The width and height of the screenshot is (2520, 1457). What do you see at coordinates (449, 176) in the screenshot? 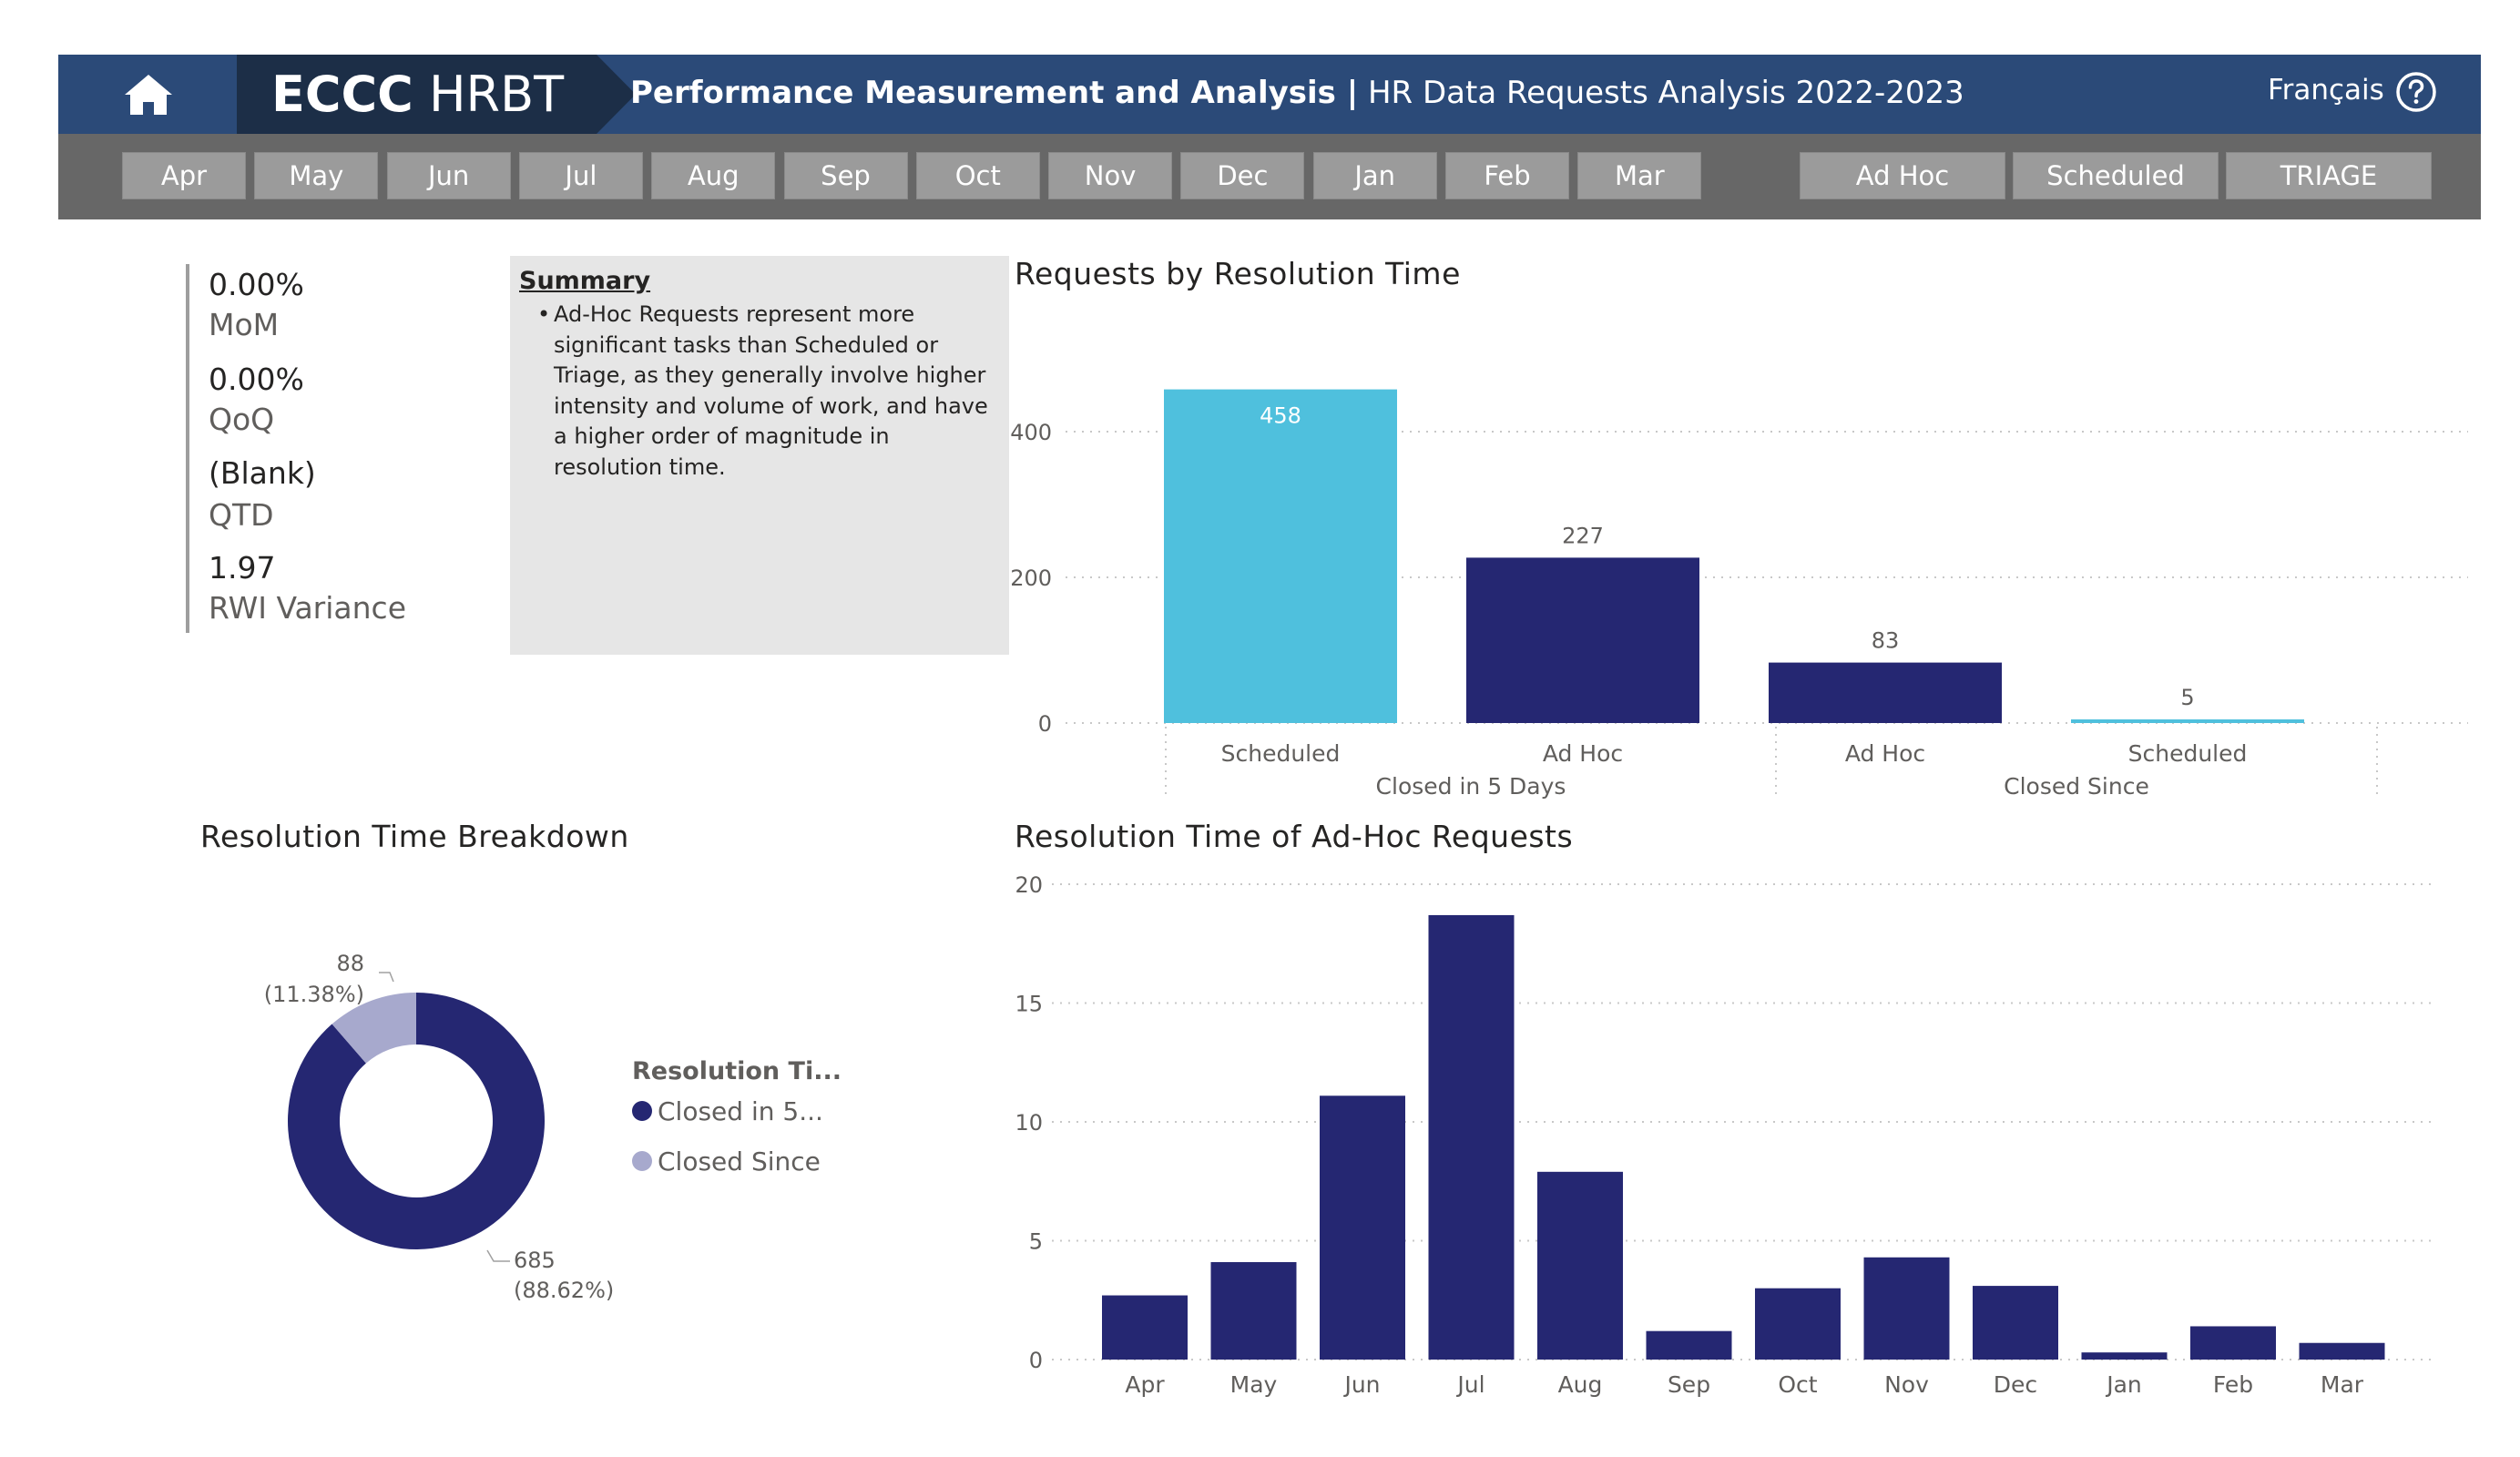
I see `month-slicer-jun: Jun` at bounding box center [449, 176].